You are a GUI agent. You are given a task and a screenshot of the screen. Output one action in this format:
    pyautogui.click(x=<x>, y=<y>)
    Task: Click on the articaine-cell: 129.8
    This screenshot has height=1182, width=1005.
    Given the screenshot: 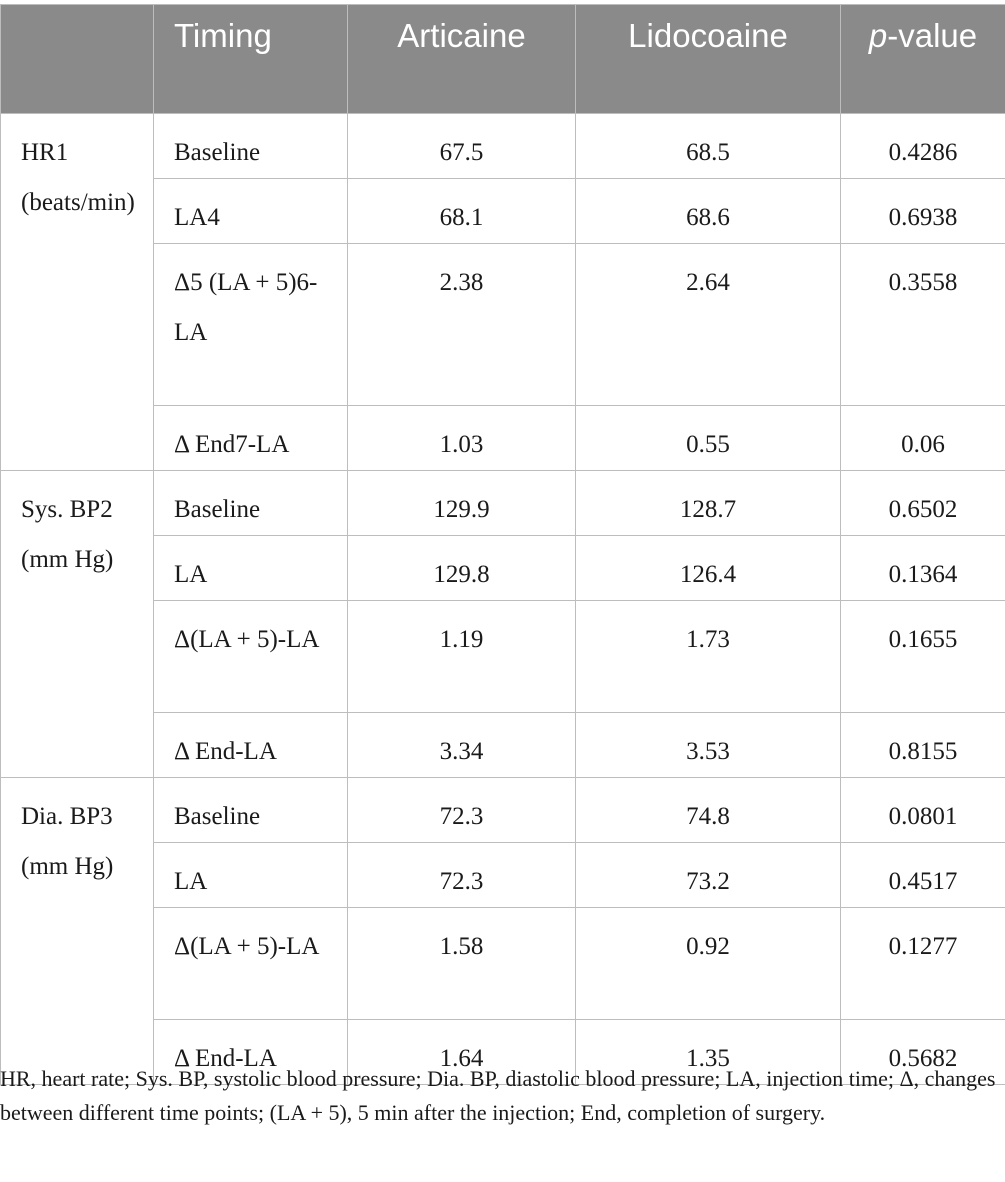 What is the action you would take?
    pyautogui.click(x=461, y=568)
    